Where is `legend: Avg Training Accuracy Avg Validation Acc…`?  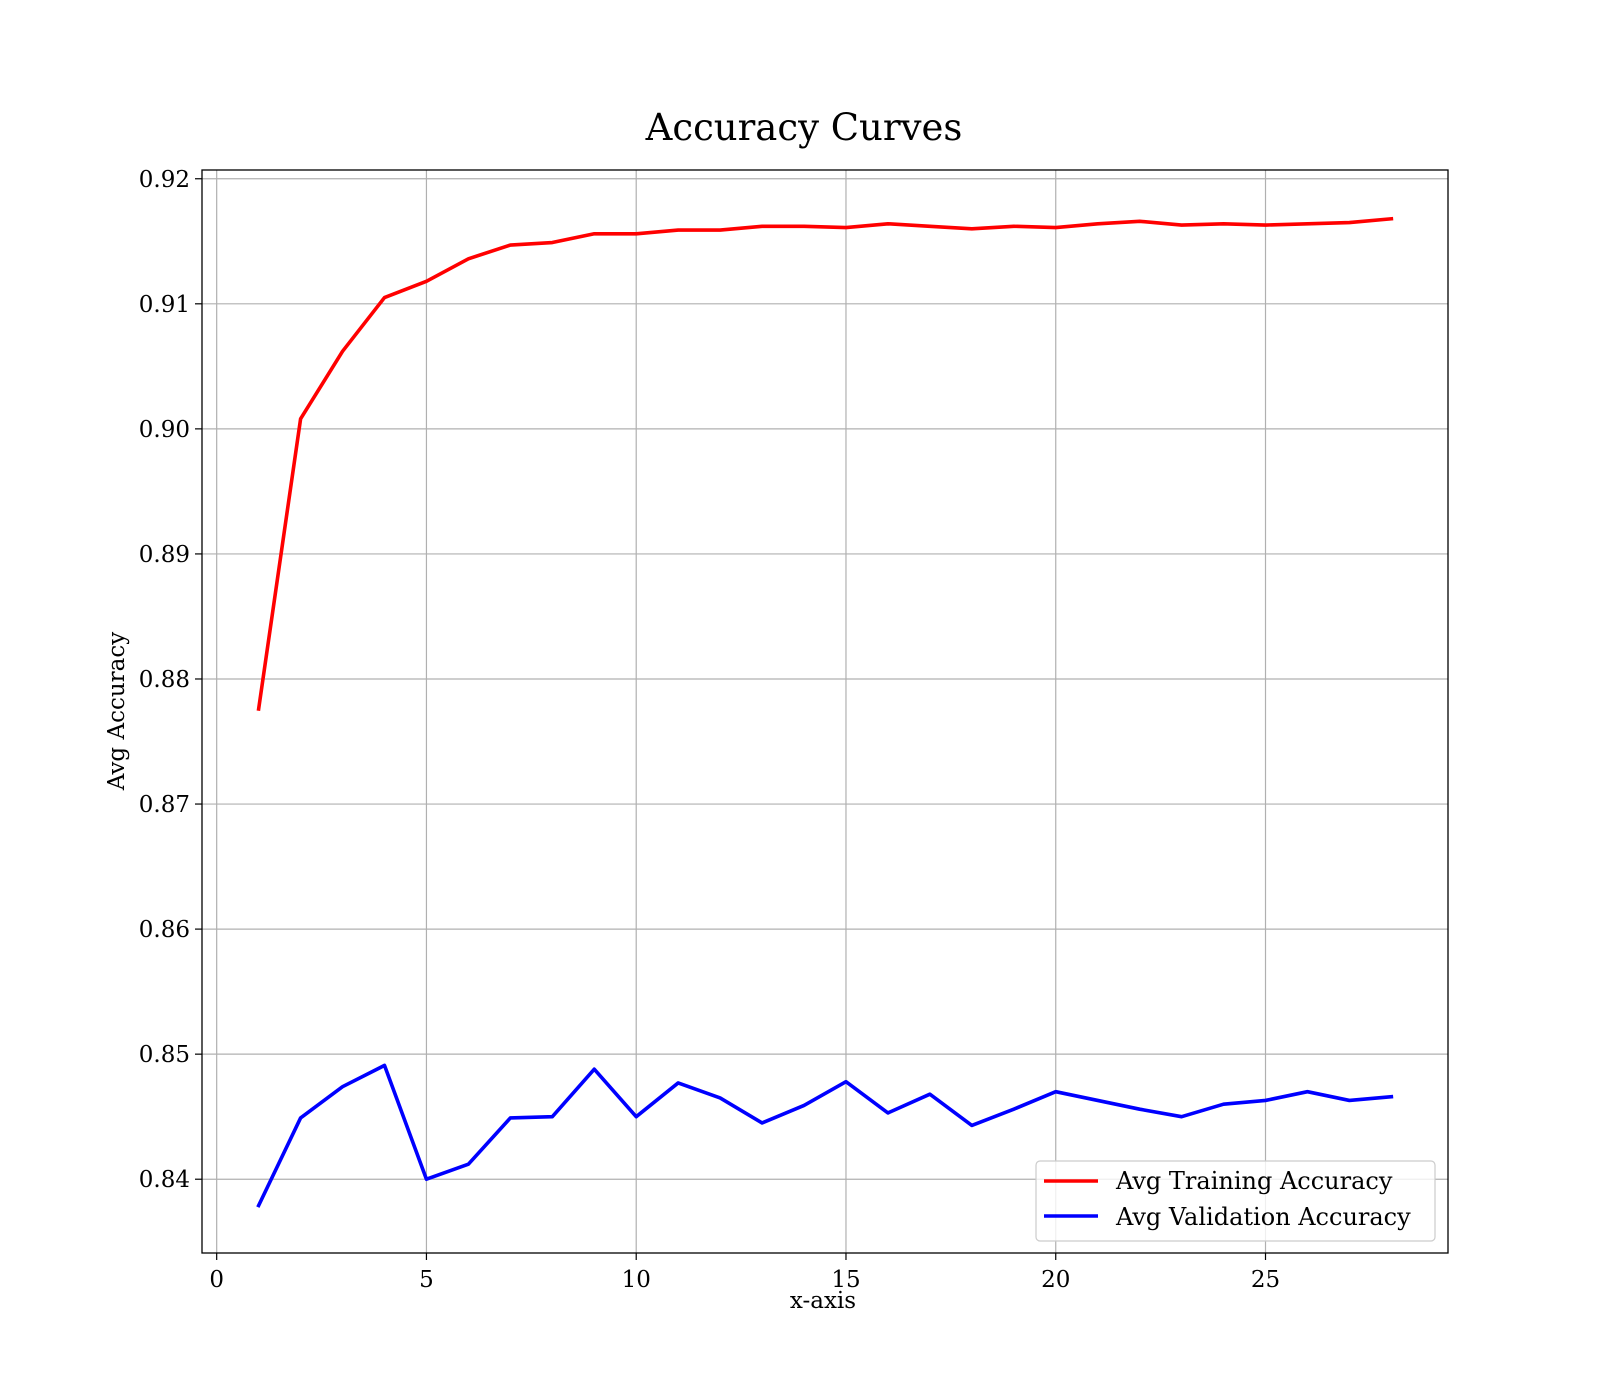
legend: Avg Training Accuracy Avg Validation Acc… is located at coordinates (1235, 1201).